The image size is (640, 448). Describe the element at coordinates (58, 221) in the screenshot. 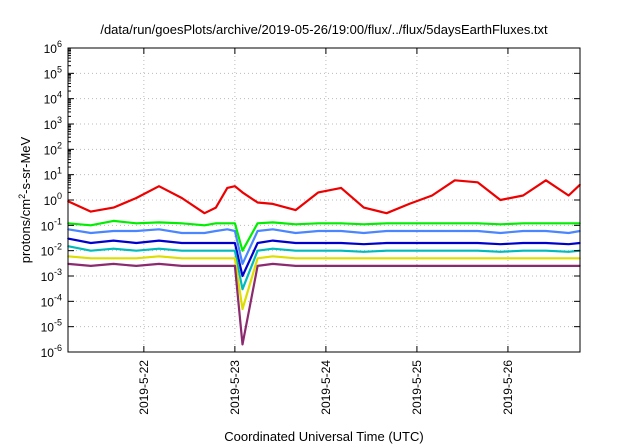

I see `y-tick-exp: -1` at that location.